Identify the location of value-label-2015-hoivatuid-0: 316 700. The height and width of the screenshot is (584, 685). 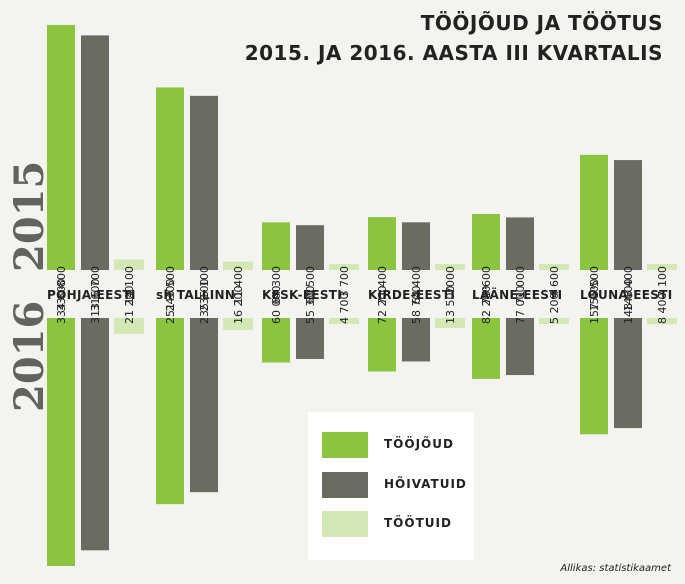
(95, 289).